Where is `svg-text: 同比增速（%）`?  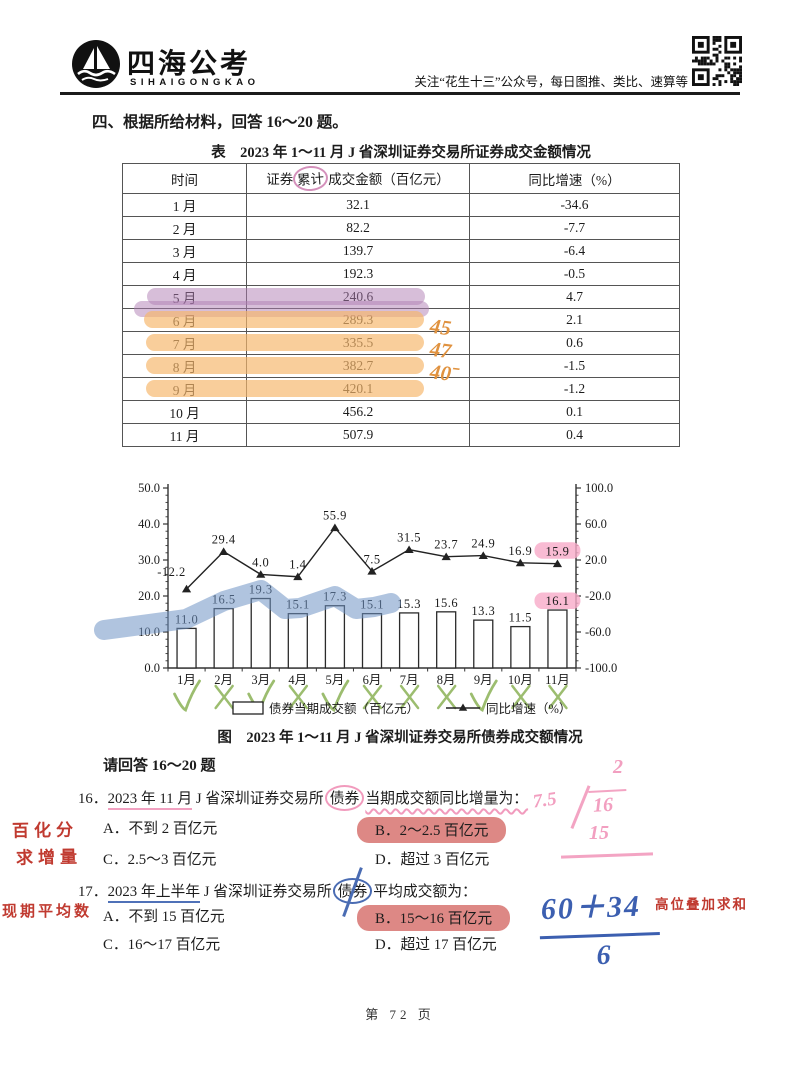
svg-text: 同比增速（%） is located at coordinates (528, 708).